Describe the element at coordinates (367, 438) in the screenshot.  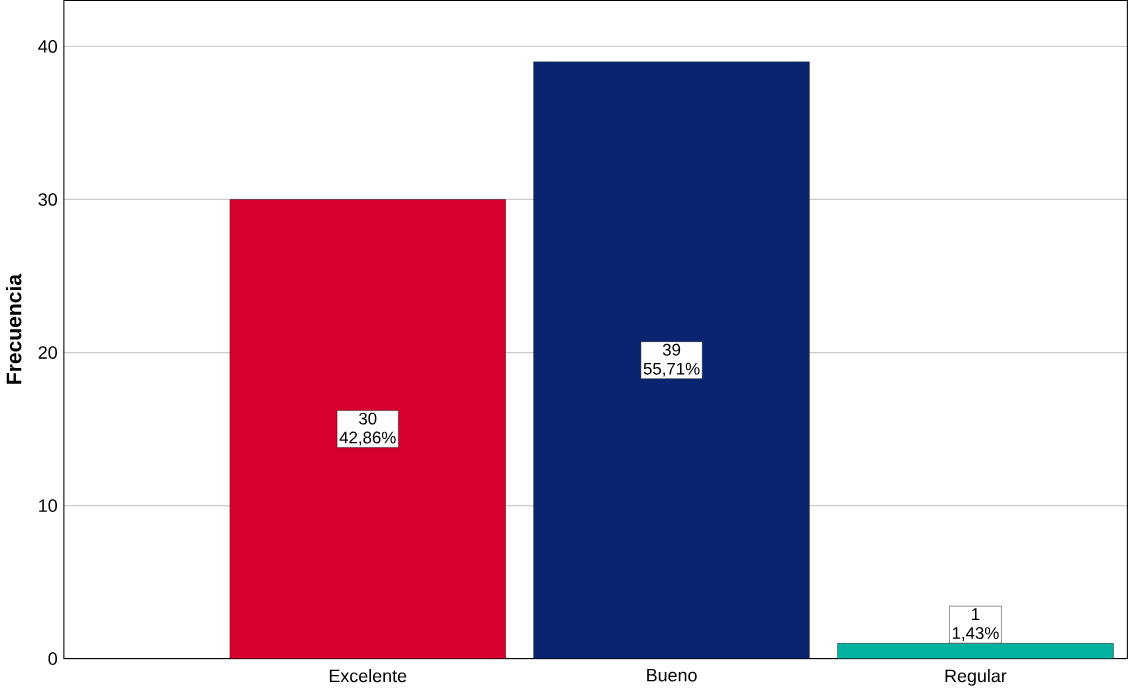
I see `annotation: 42,86%` at that location.